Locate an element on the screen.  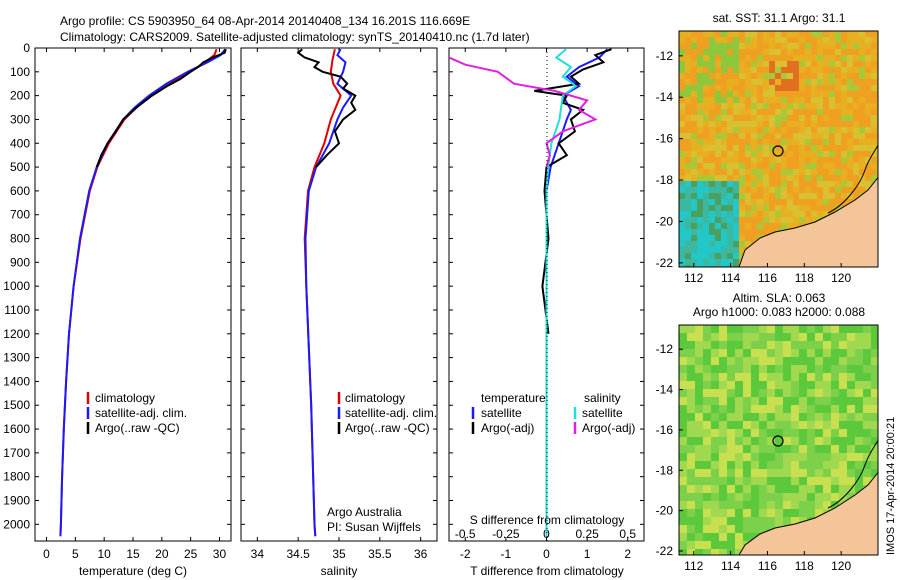
map-x-tick-label: 120 is located at coordinates (841, 278).